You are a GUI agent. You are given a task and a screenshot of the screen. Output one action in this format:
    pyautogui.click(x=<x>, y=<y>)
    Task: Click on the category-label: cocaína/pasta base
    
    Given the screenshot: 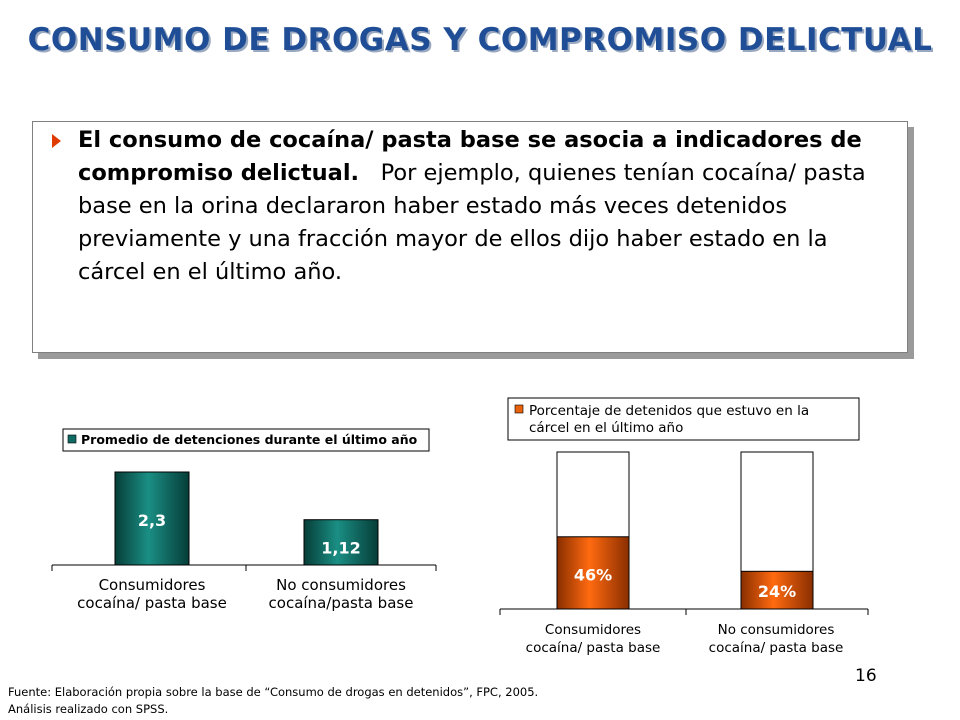 What is the action you would take?
    pyautogui.click(x=341, y=603)
    